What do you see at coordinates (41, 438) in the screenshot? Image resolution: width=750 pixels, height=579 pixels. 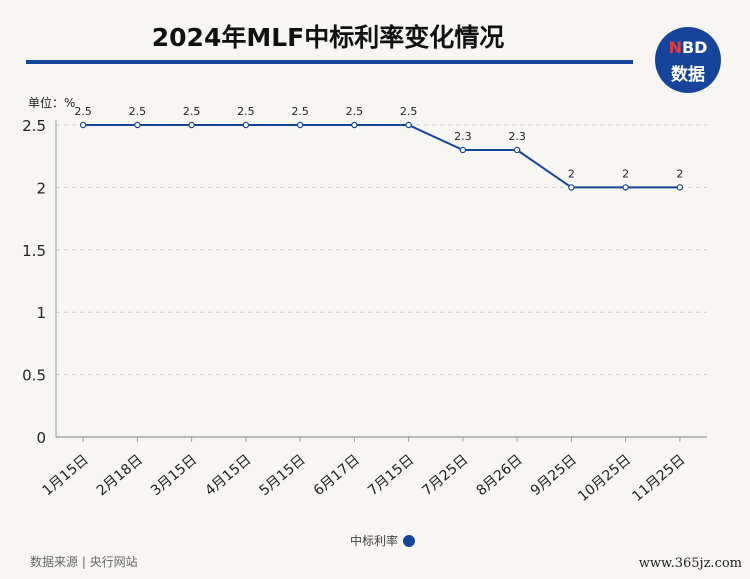 I see `y-tick-label: 0` at bounding box center [41, 438].